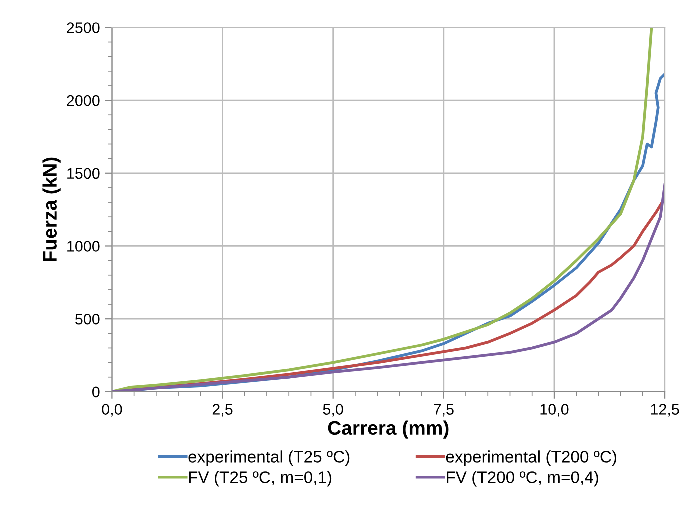 This screenshot has height=513, width=680. Describe the element at coordinates (84, 246) in the screenshot. I see `y-tick-label: 1000` at that location.